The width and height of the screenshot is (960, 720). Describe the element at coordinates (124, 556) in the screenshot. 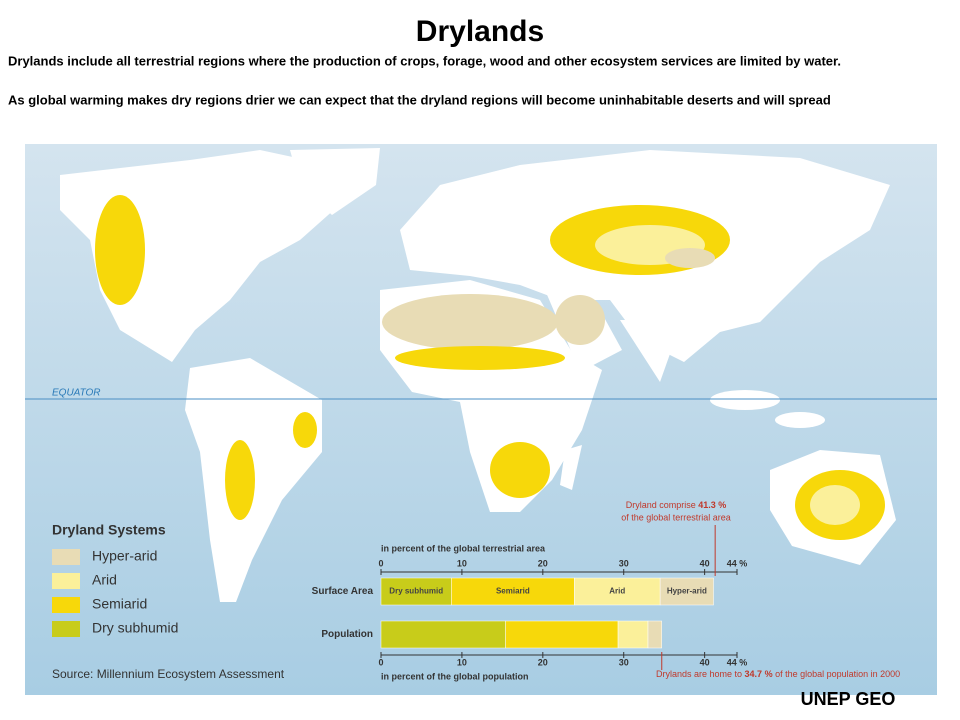

I see `legend-label: Hyper-arid` at that location.